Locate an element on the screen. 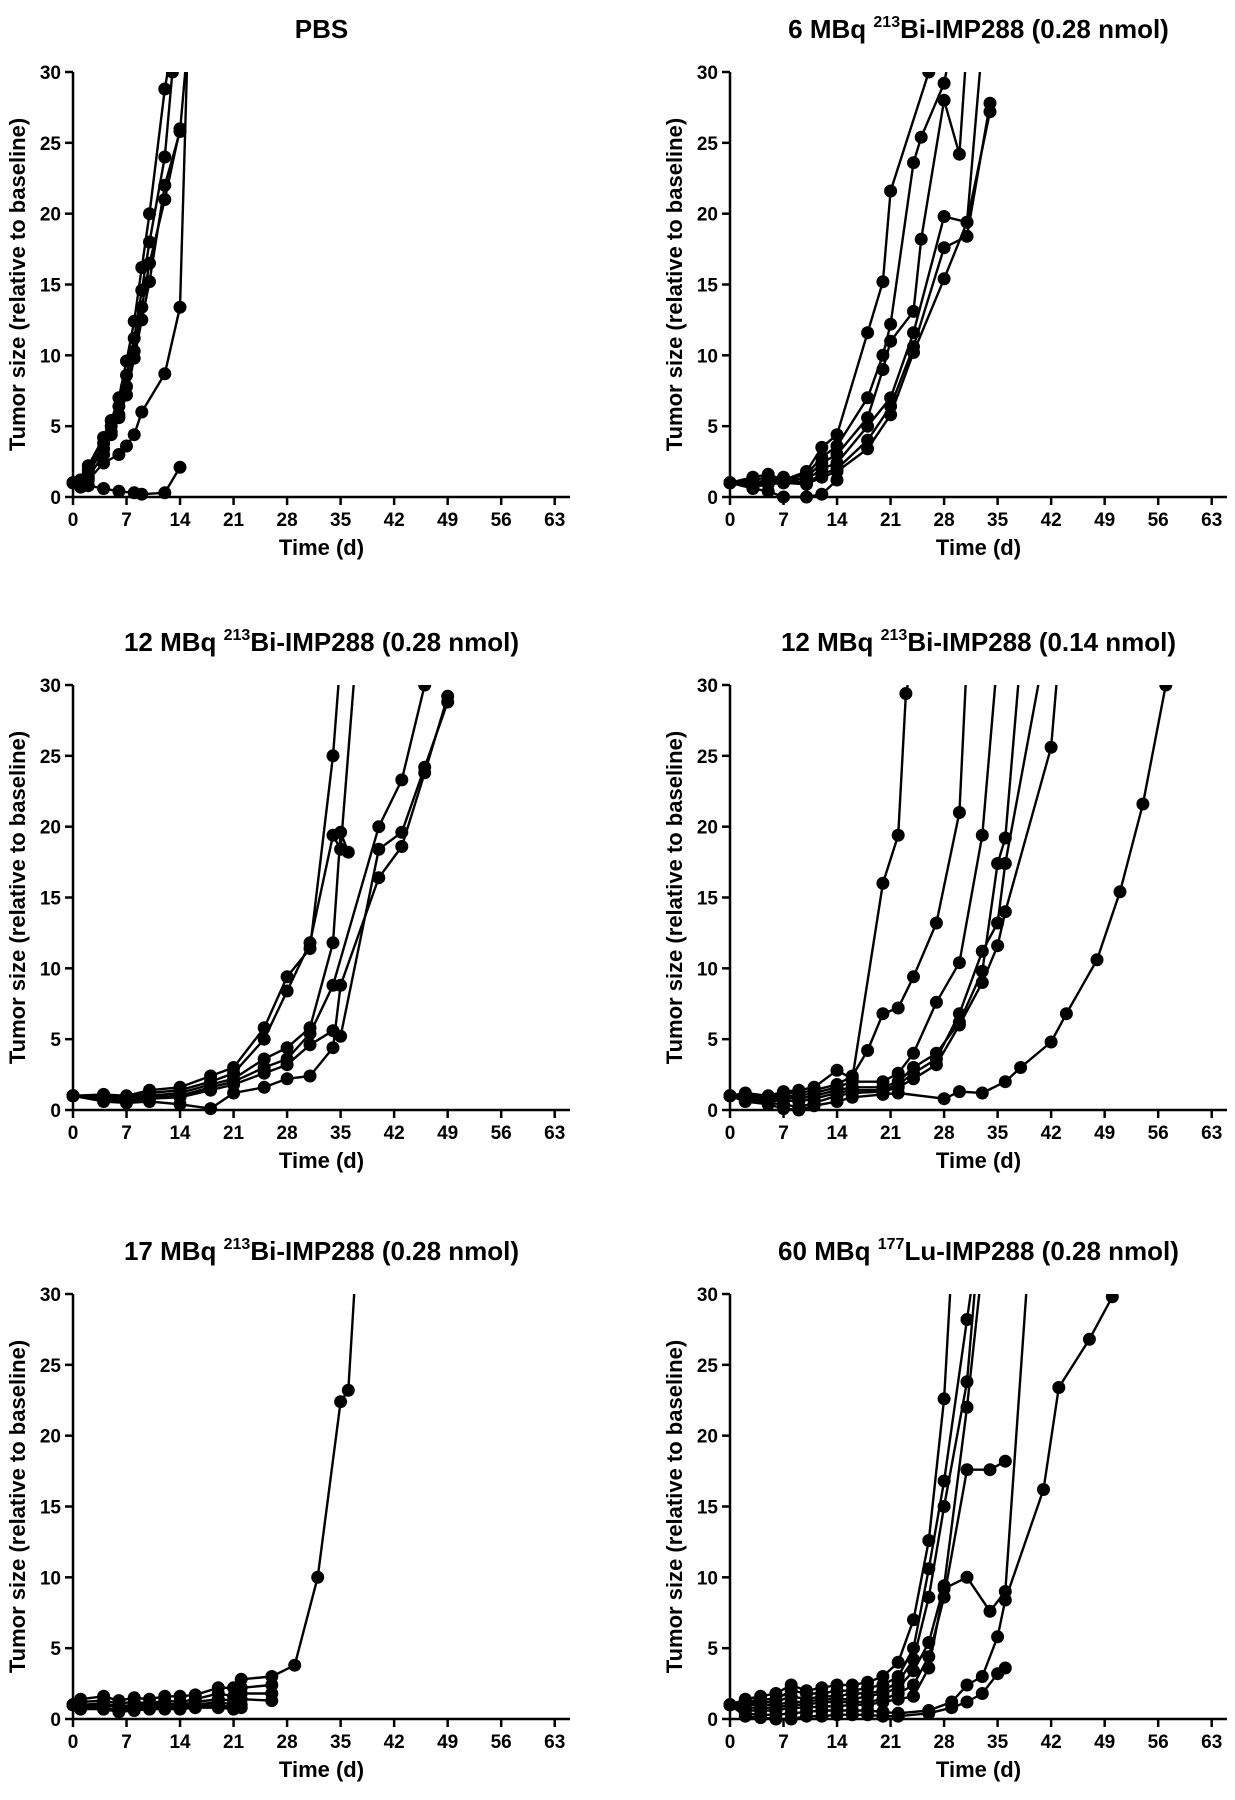 This screenshot has width=1235, height=1800. x-tick-label: 0 is located at coordinates (73, 1742).